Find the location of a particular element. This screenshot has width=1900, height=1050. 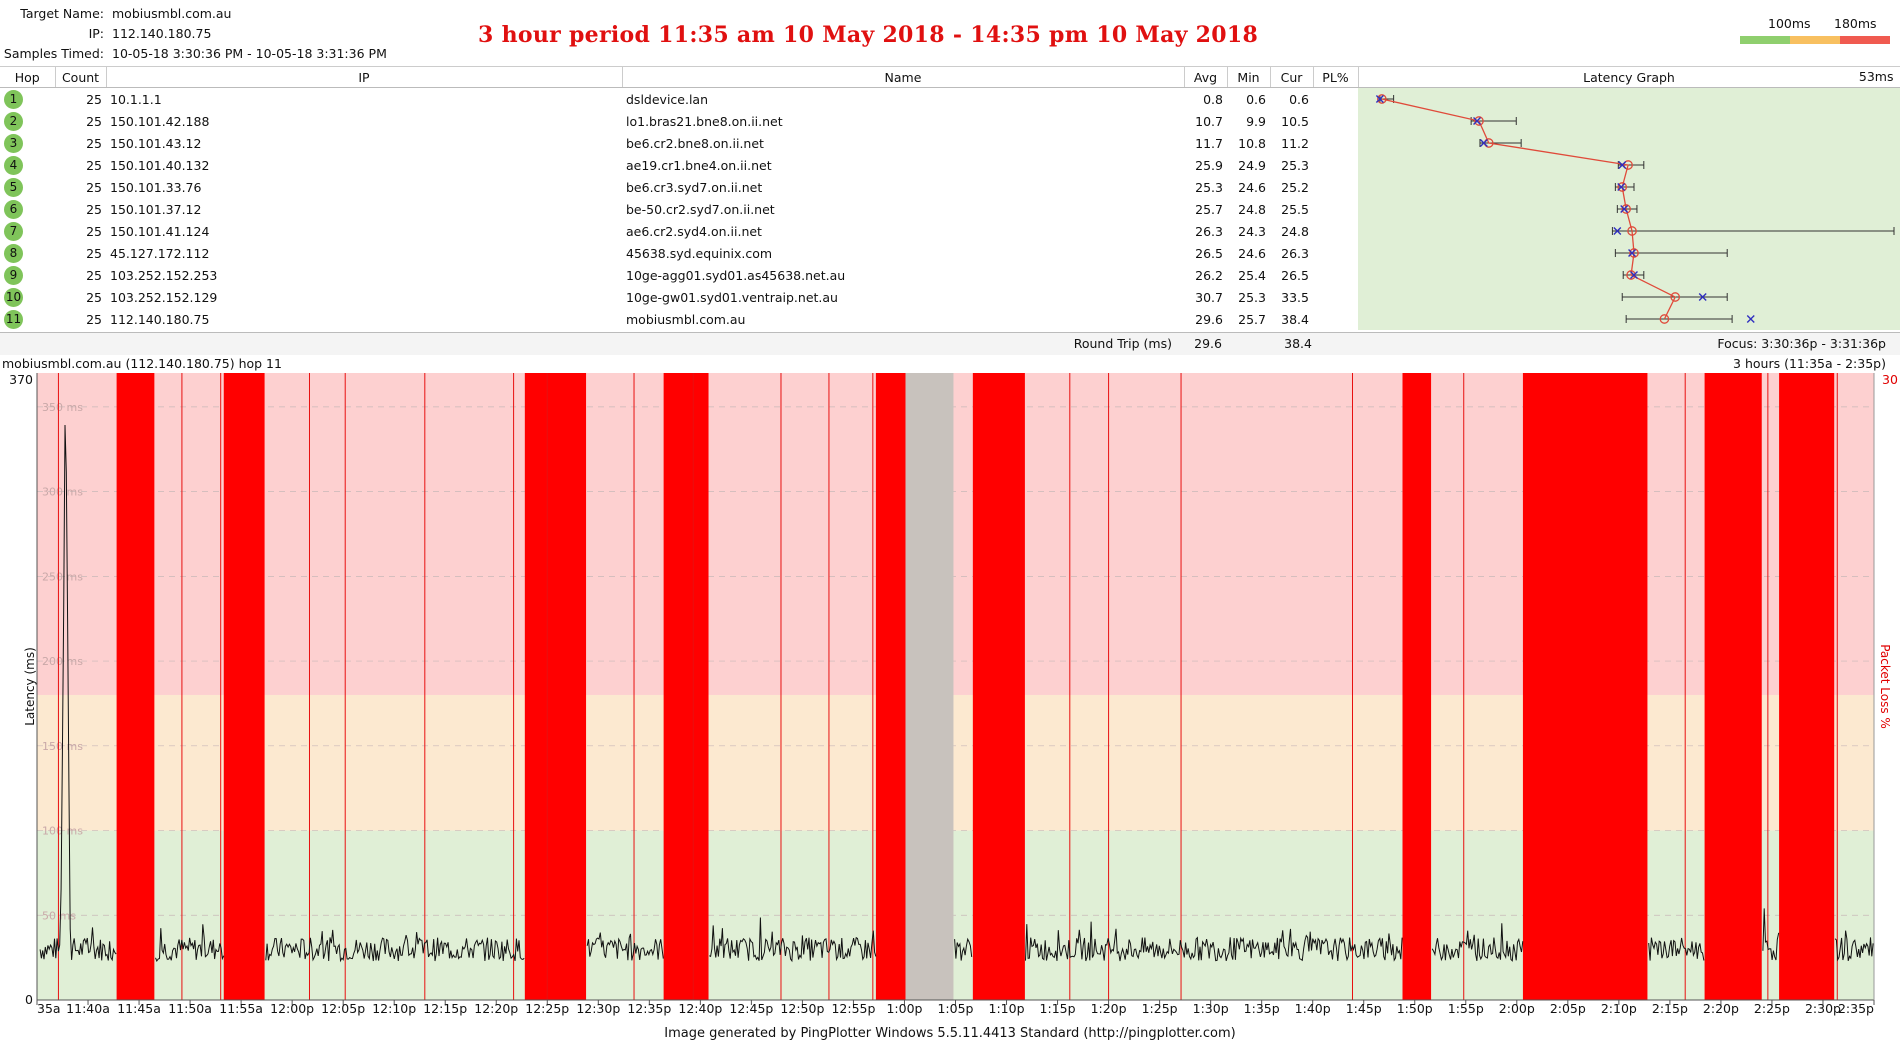

hop-cell: 6 is located at coordinates (27, 209).